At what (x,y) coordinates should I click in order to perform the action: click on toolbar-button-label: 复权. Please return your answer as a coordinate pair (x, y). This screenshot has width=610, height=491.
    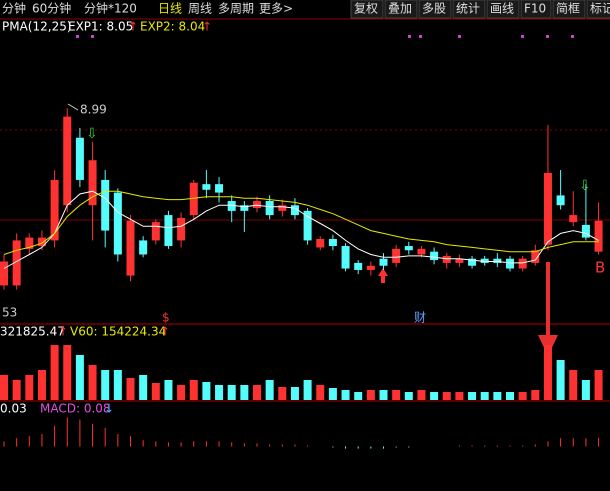
    Looking at the image, I should click on (366, 9).